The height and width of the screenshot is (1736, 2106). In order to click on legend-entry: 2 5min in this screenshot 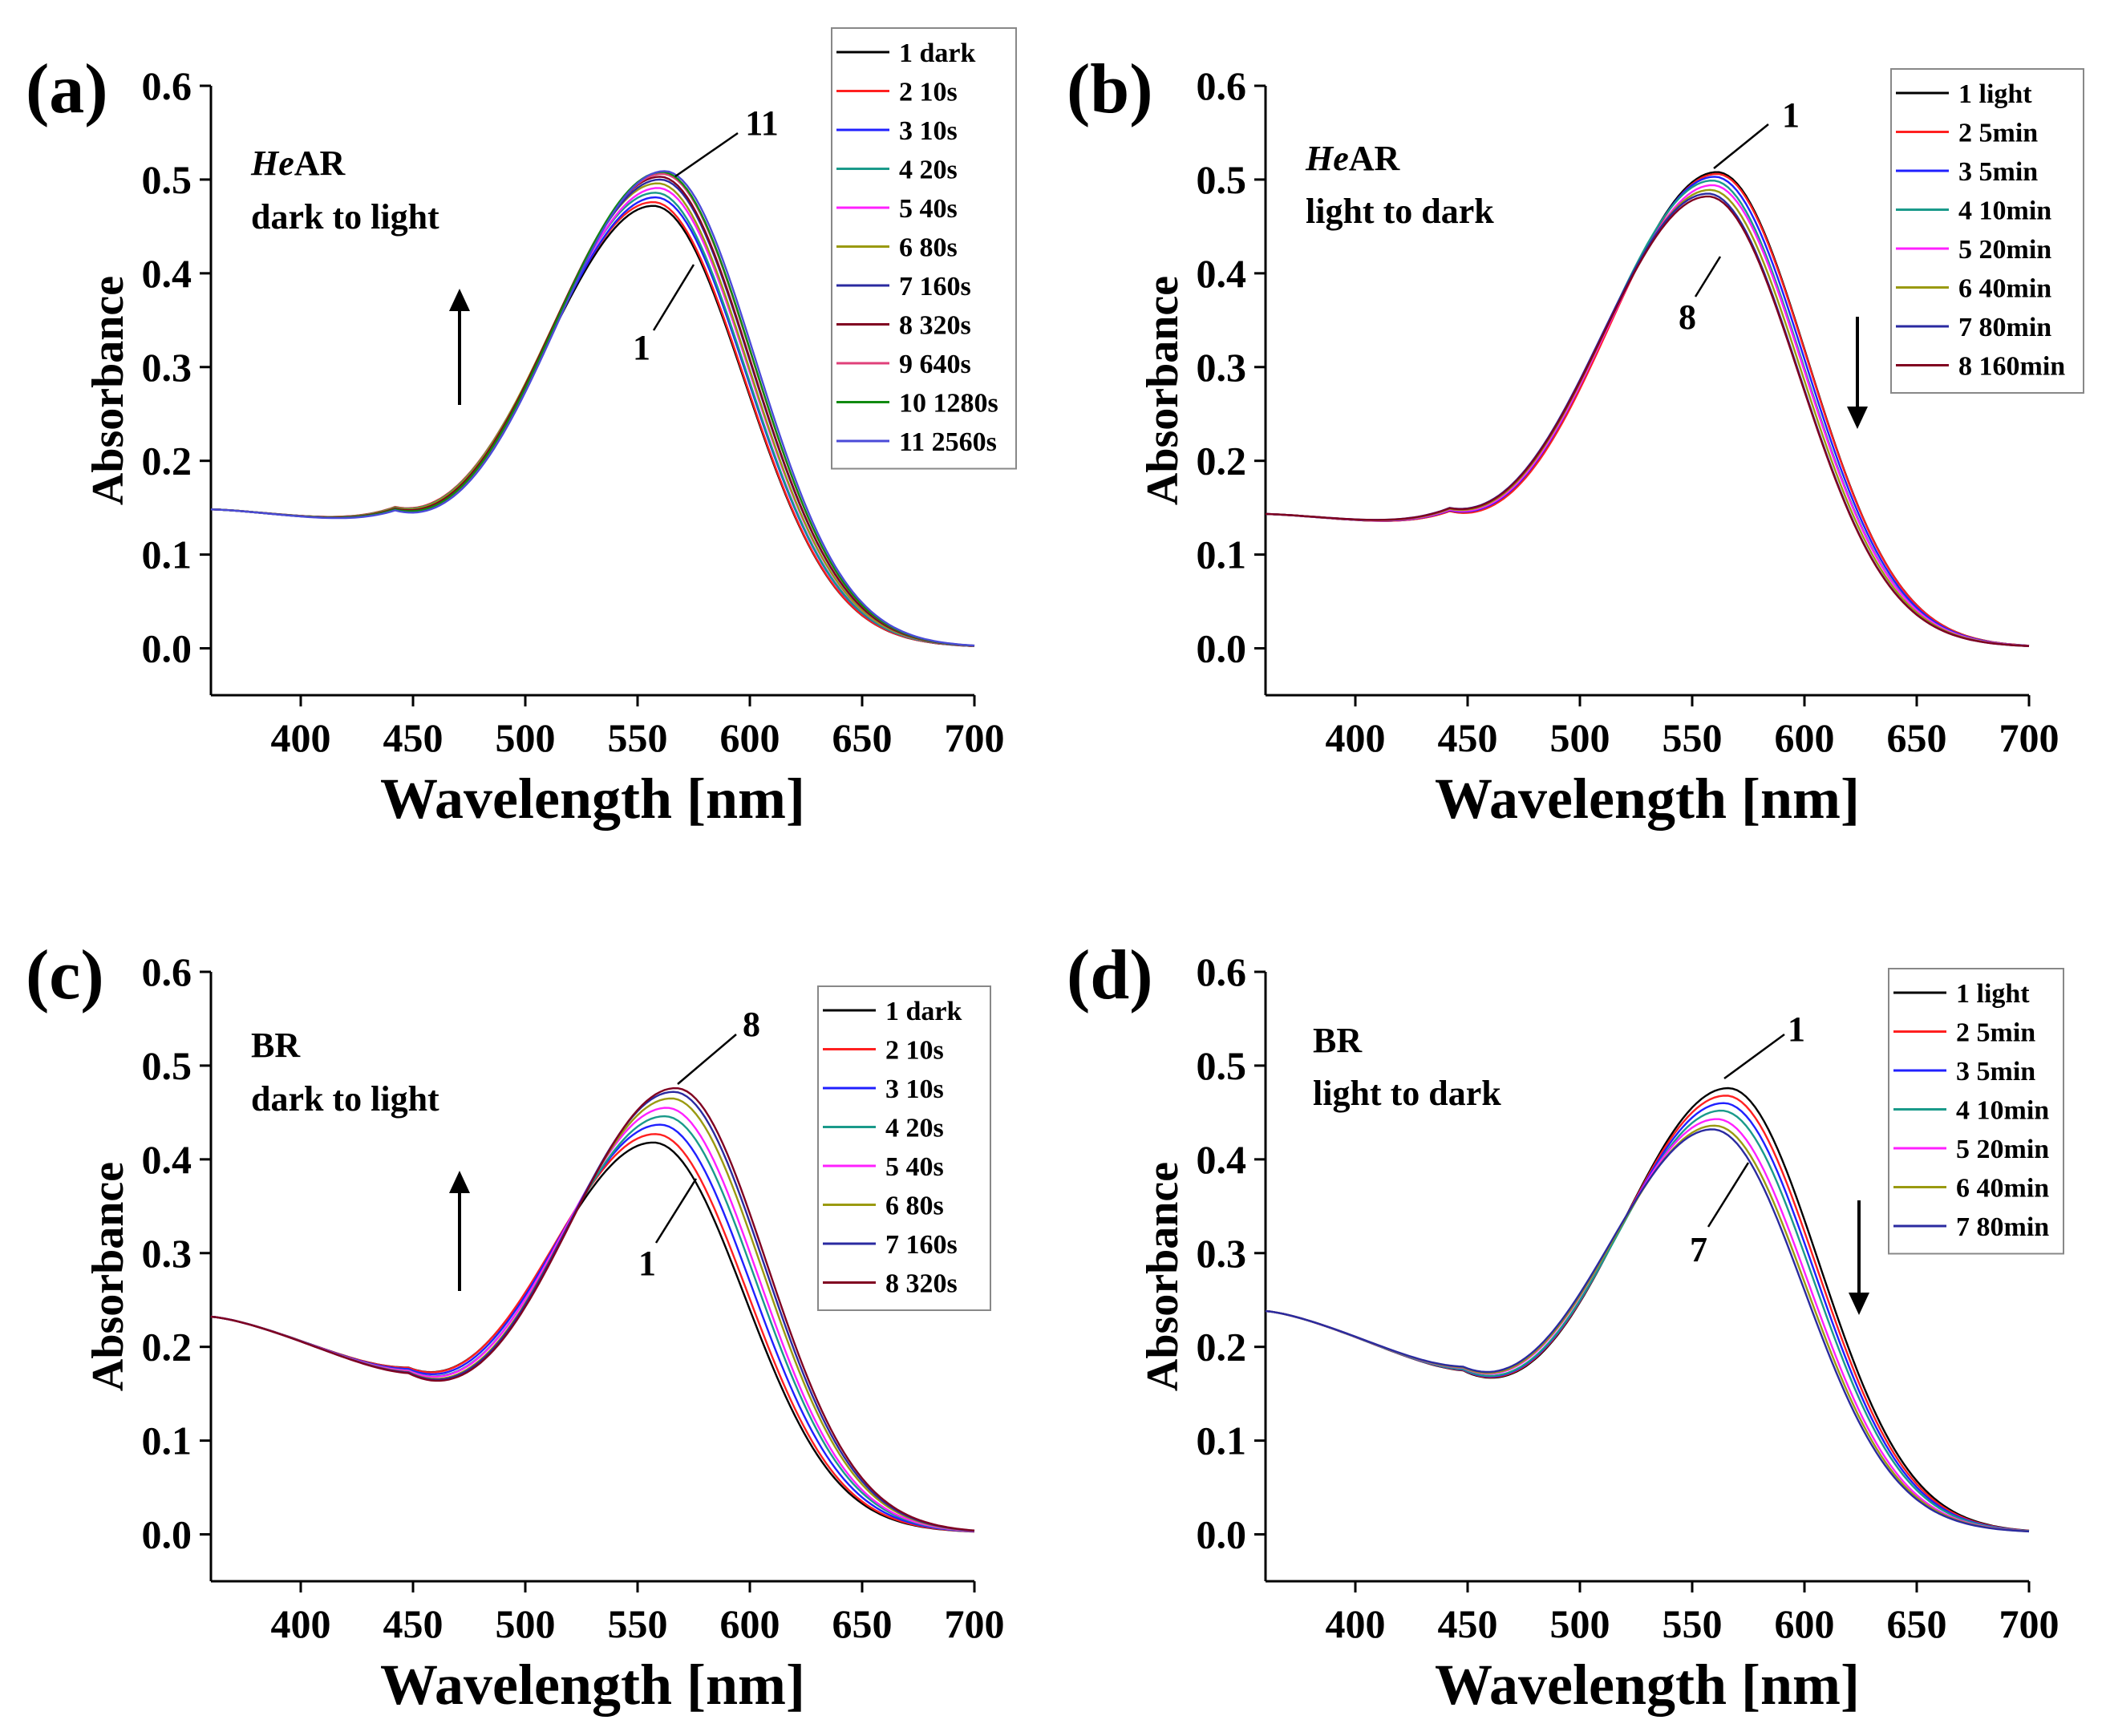, I will do `click(1998, 133)`.